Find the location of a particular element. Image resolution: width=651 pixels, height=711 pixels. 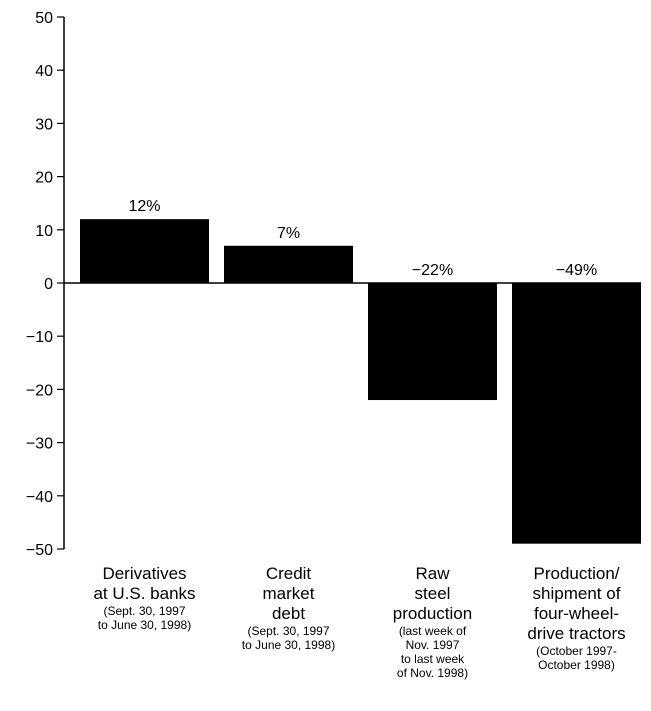

category-note-line: October 1998) is located at coordinates (576, 665).